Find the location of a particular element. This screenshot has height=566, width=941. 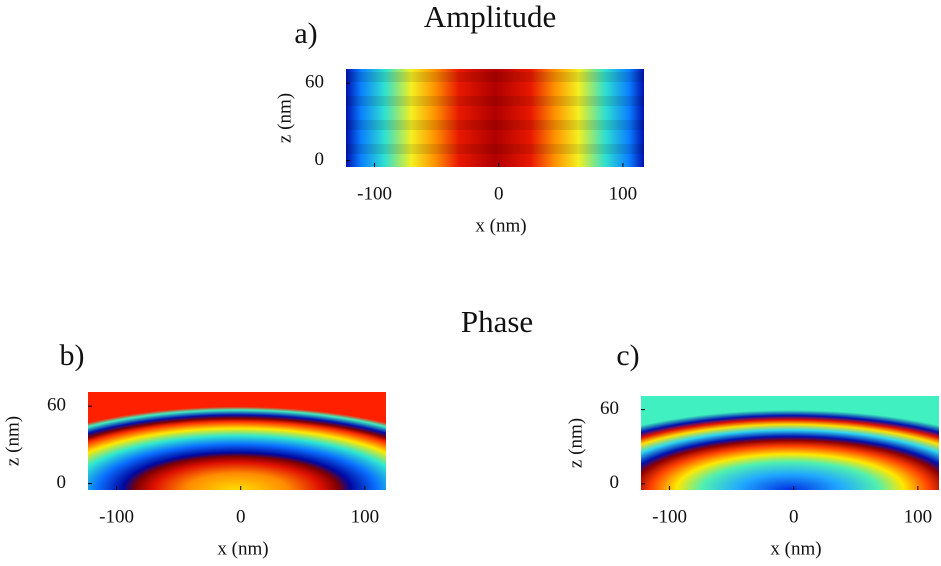

panel-label: a) is located at coordinates (305, 33).